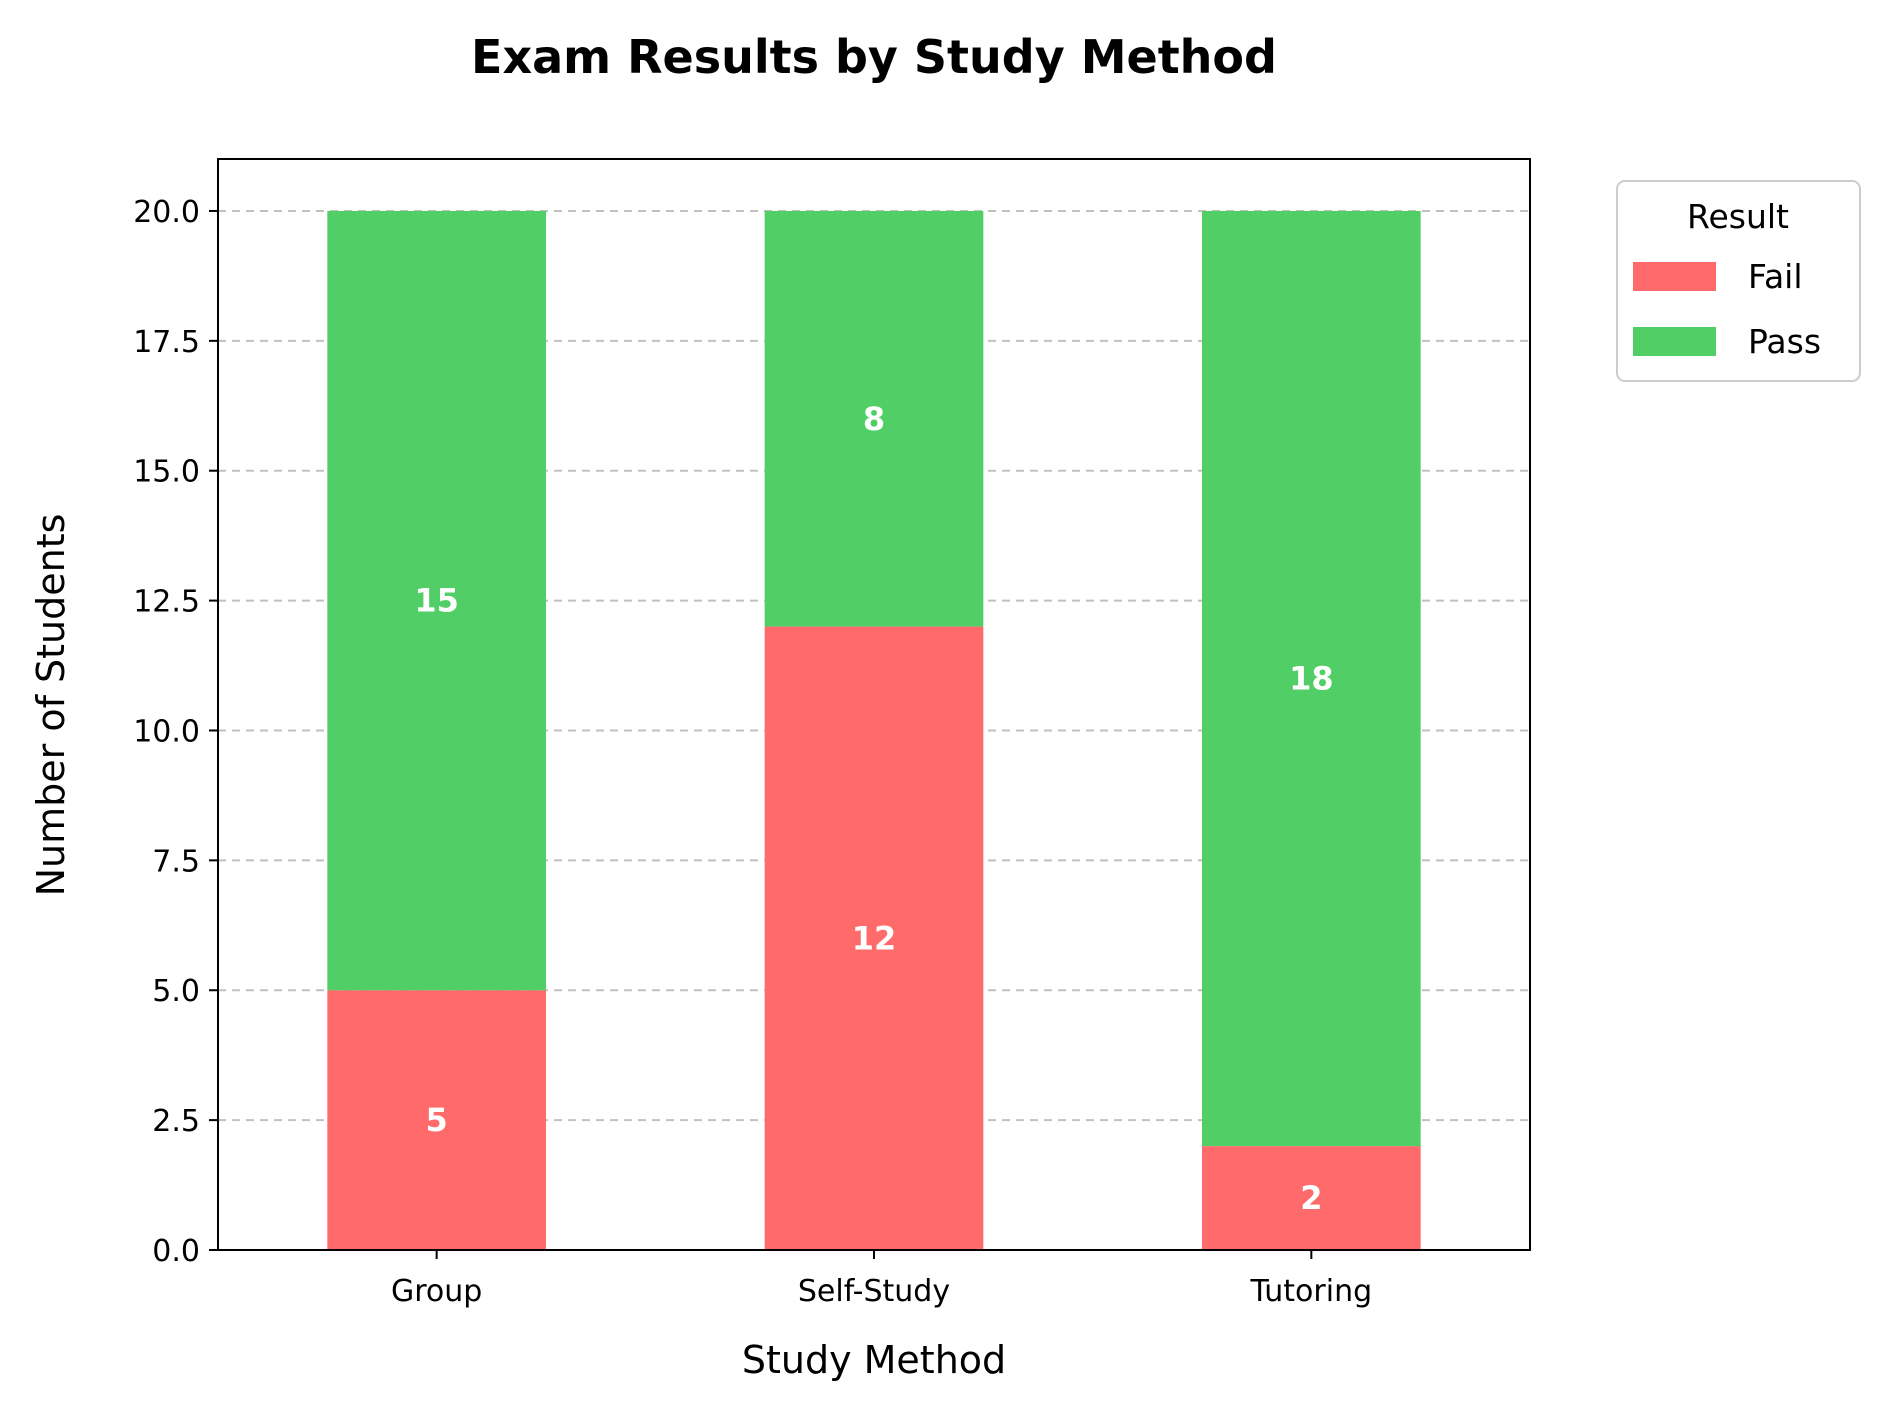 This screenshot has width=1879, height=1408. Describe the element at coordinates (1674, 341) in the screenshot. I see `legend-swatch-pass` at that location.